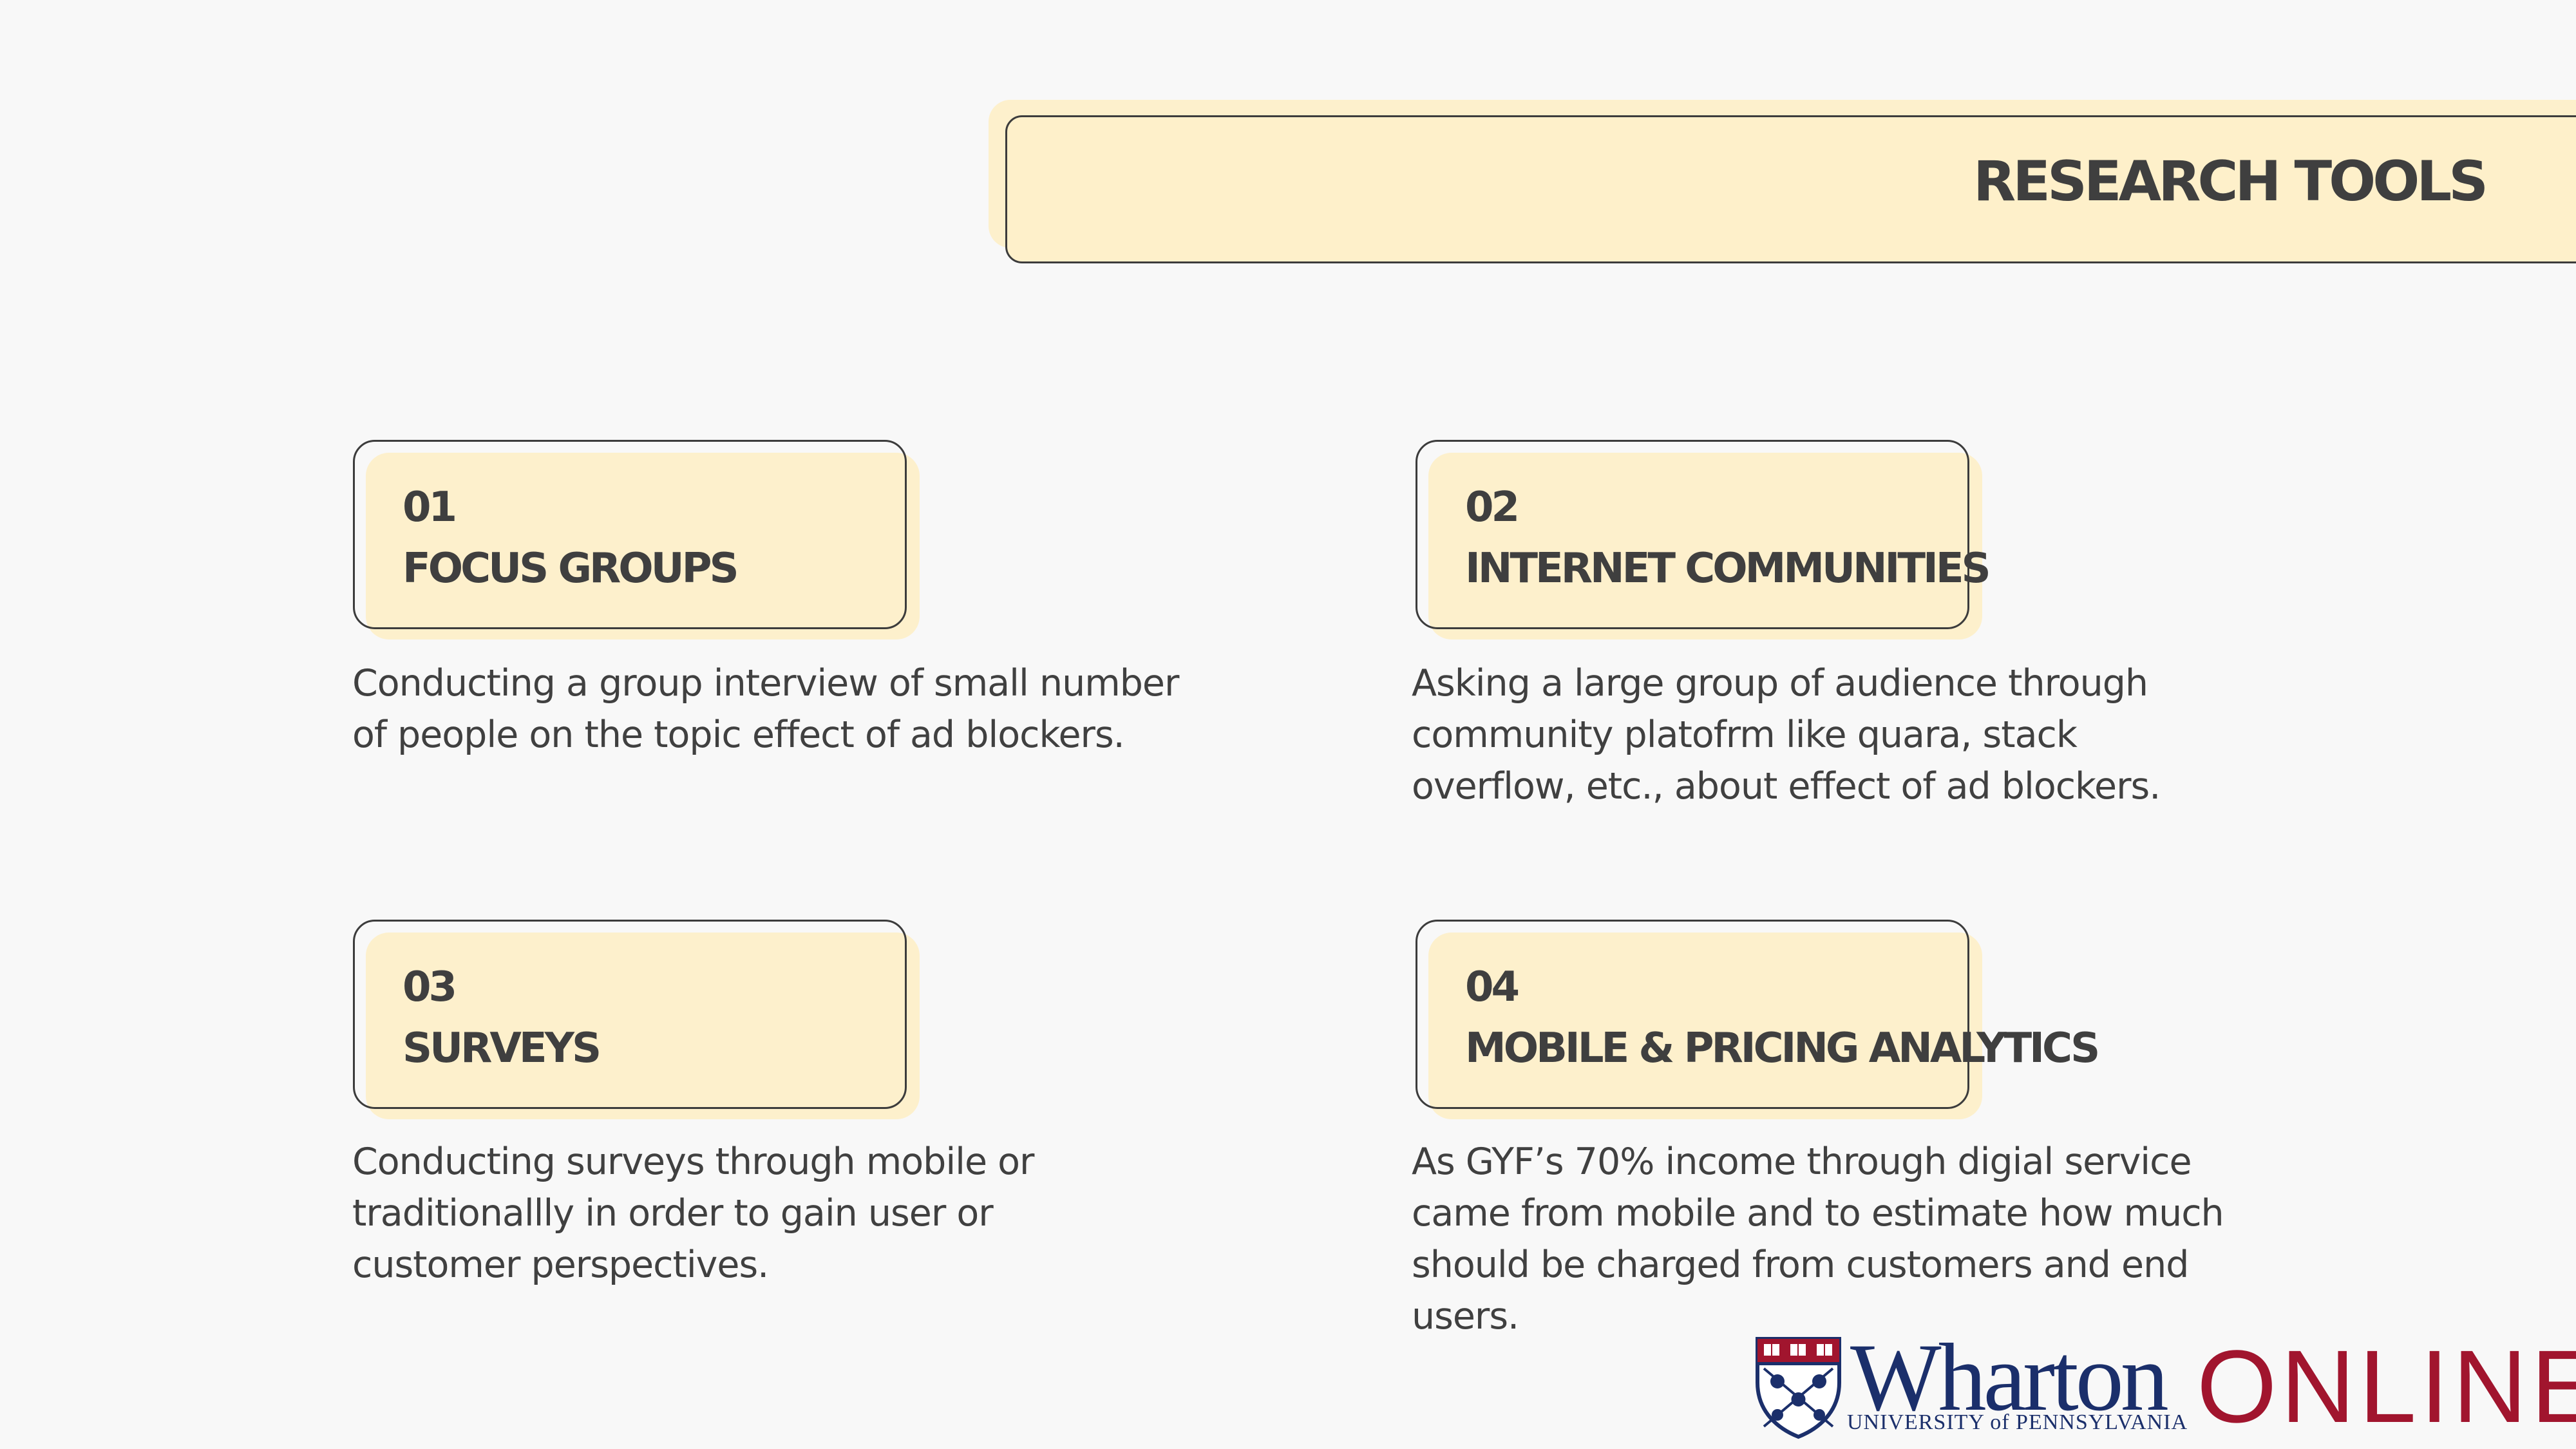 The image size is (2576, 1449). I want to click on description-line: should be charged from customers and end, so click(1801, 1265).